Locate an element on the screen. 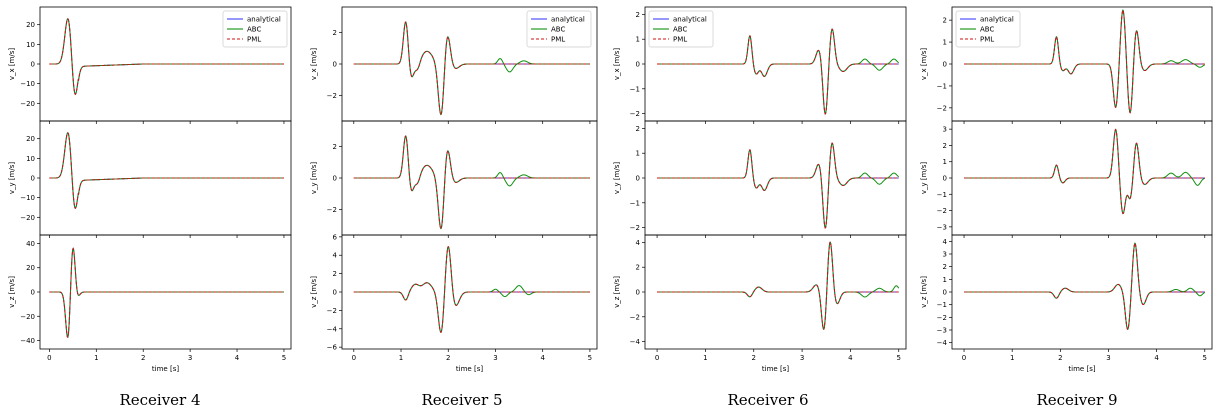 The width and height of the screenshot is (1215, 414). panel-vz: −4 −3 −2 −1 0 1 2 3 4 v_z [m/s] 0 1 2 3 4 5 is located at coordinates (1066, 298).